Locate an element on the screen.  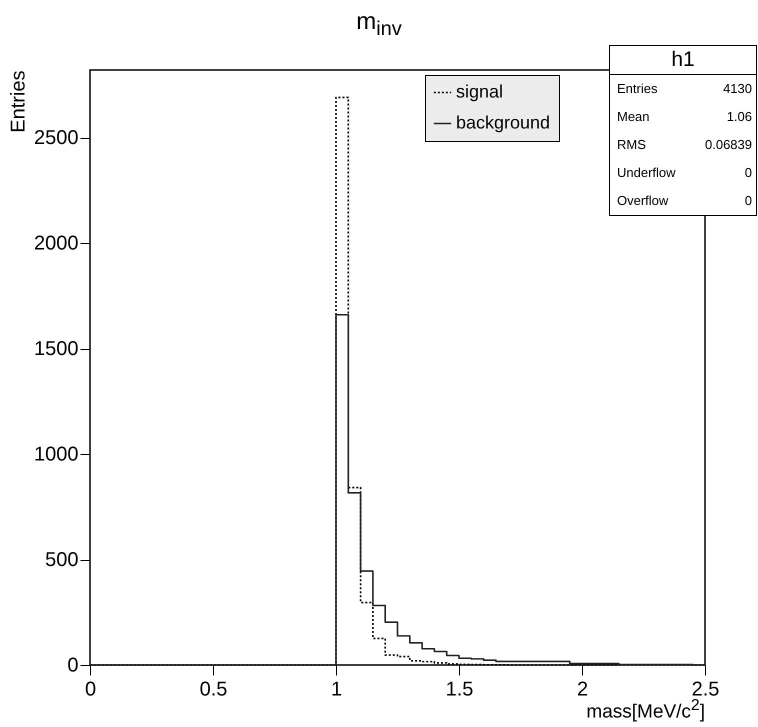
y-tick-label: 500 is located at coordinates (61, 560).